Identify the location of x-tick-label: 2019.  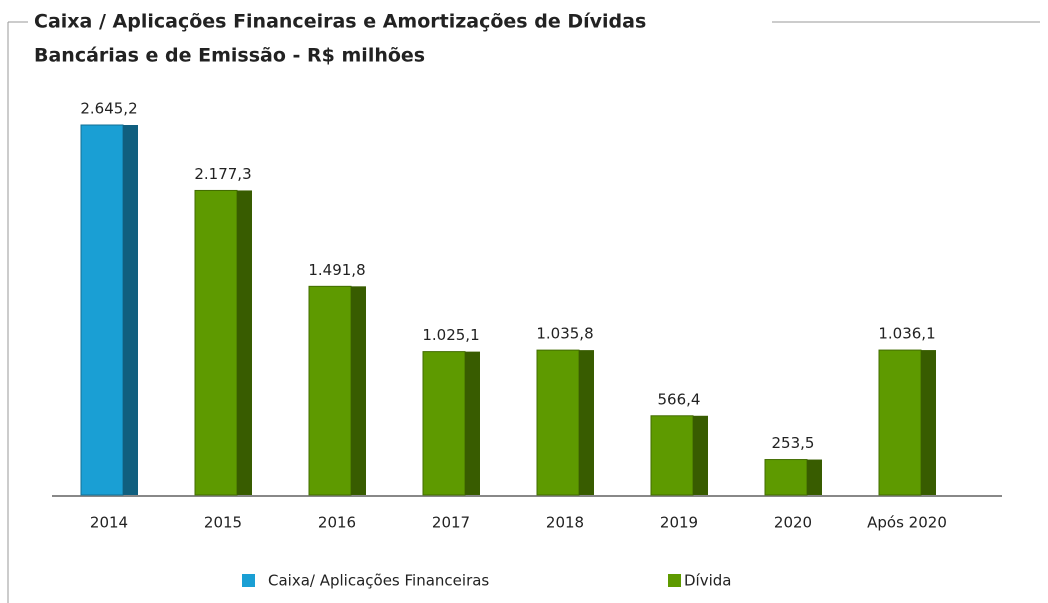
(679, 523).